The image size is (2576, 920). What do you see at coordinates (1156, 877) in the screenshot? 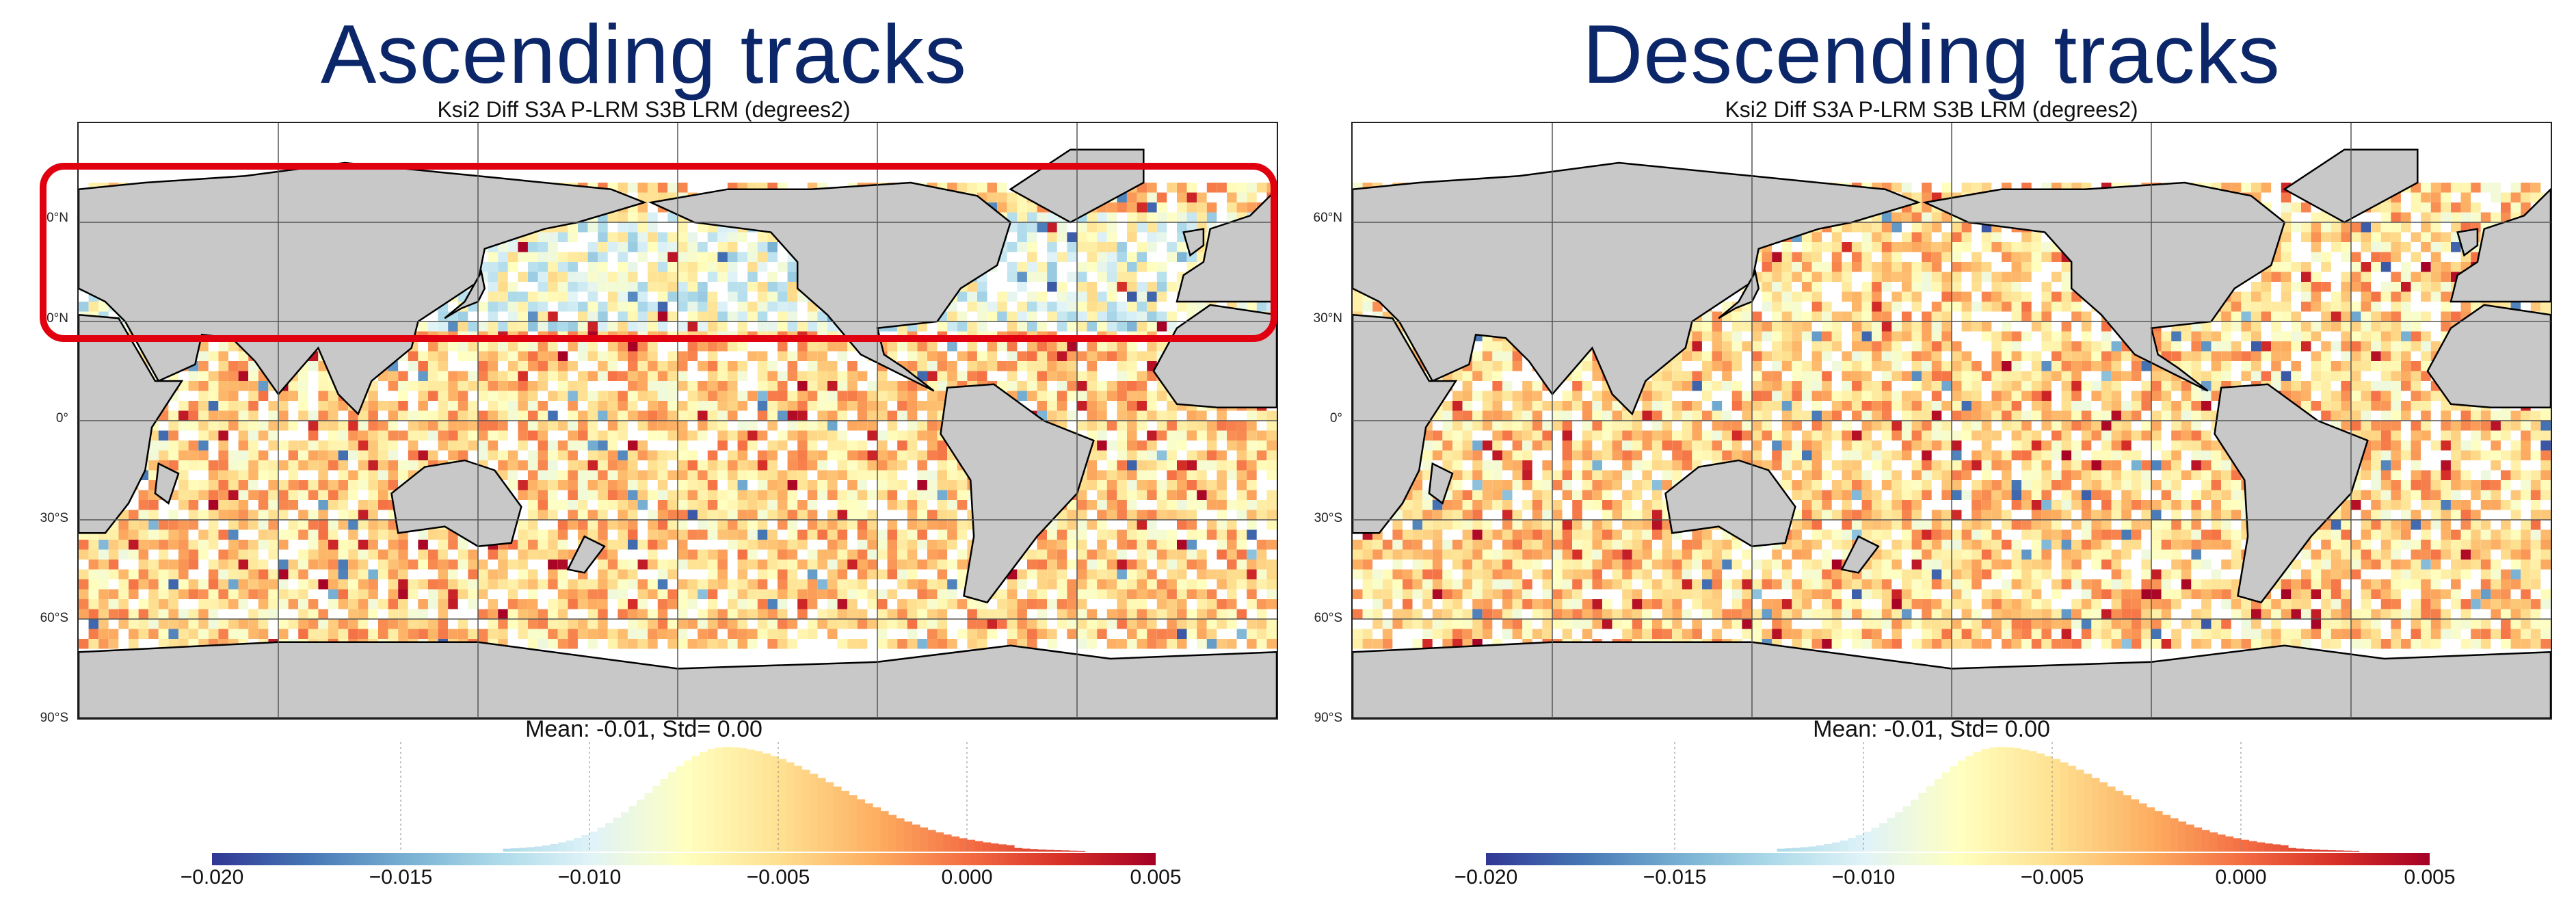
I see `colorbar-tick: 0.005` at bounding box center [1156, 877].